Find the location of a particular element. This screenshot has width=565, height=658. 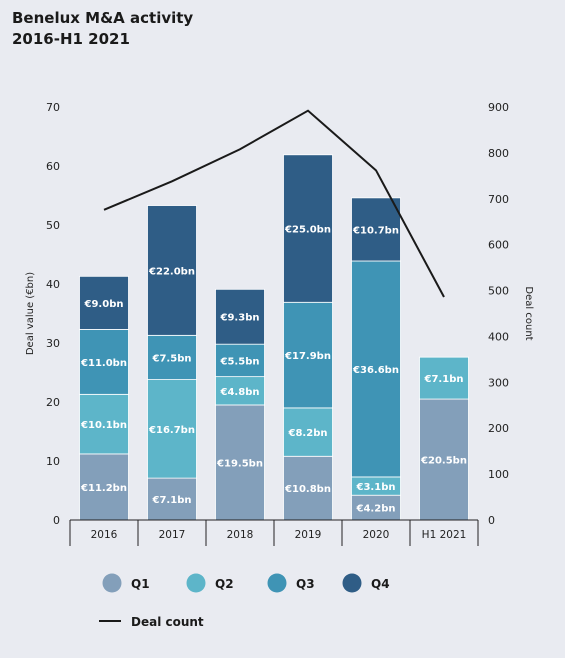

legend-marker-q1 is located at coordinates (112, 583).